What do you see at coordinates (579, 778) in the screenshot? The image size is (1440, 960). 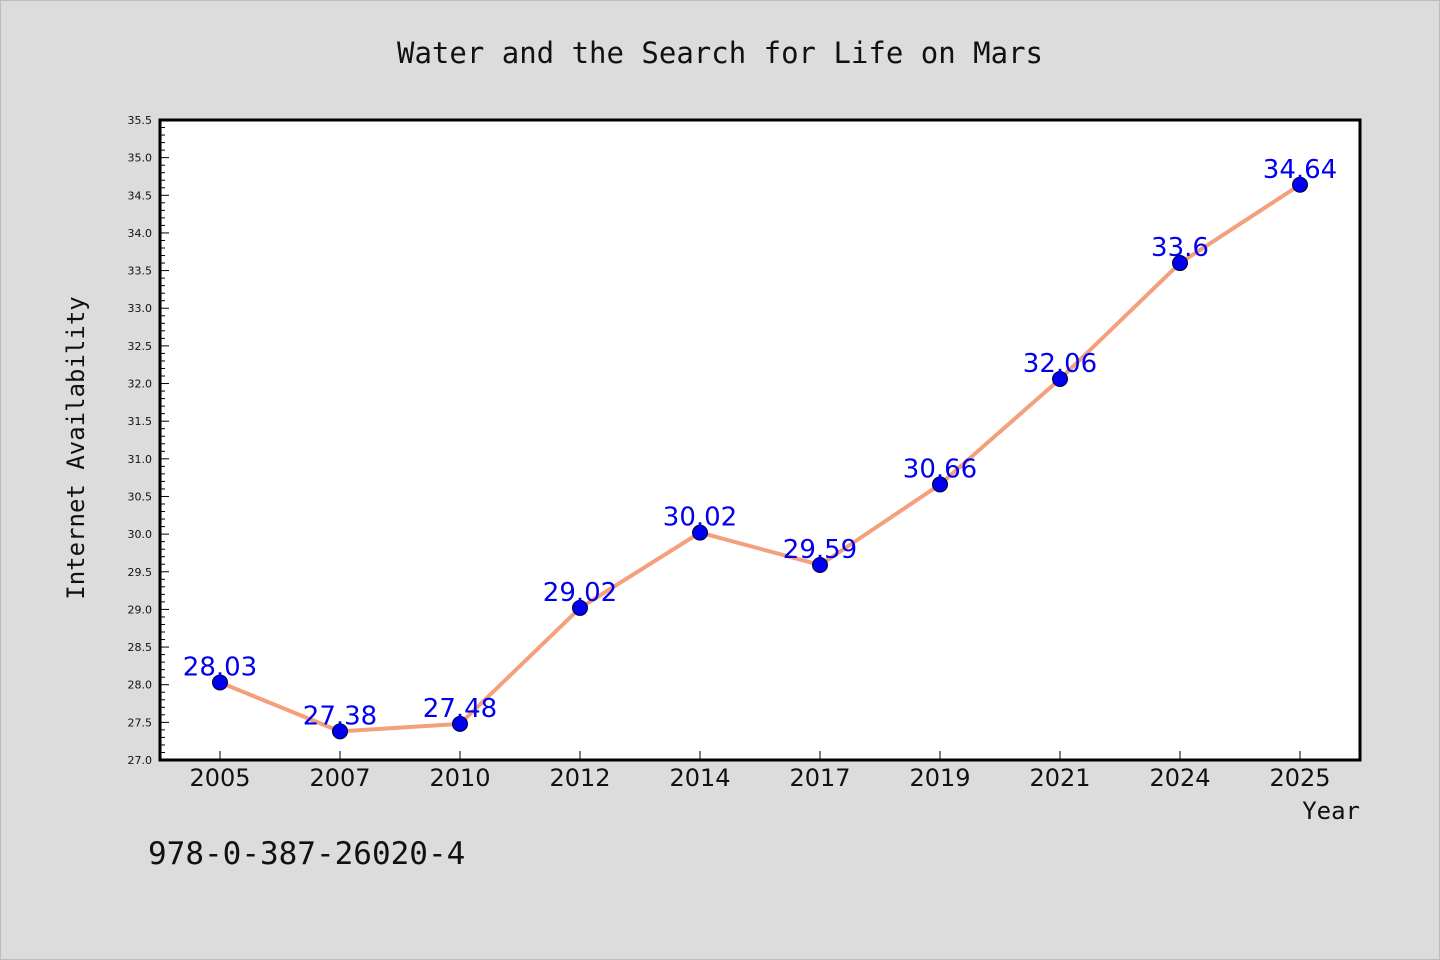 I see `x-tick-label: 2012` at bounding box center [579, 778].